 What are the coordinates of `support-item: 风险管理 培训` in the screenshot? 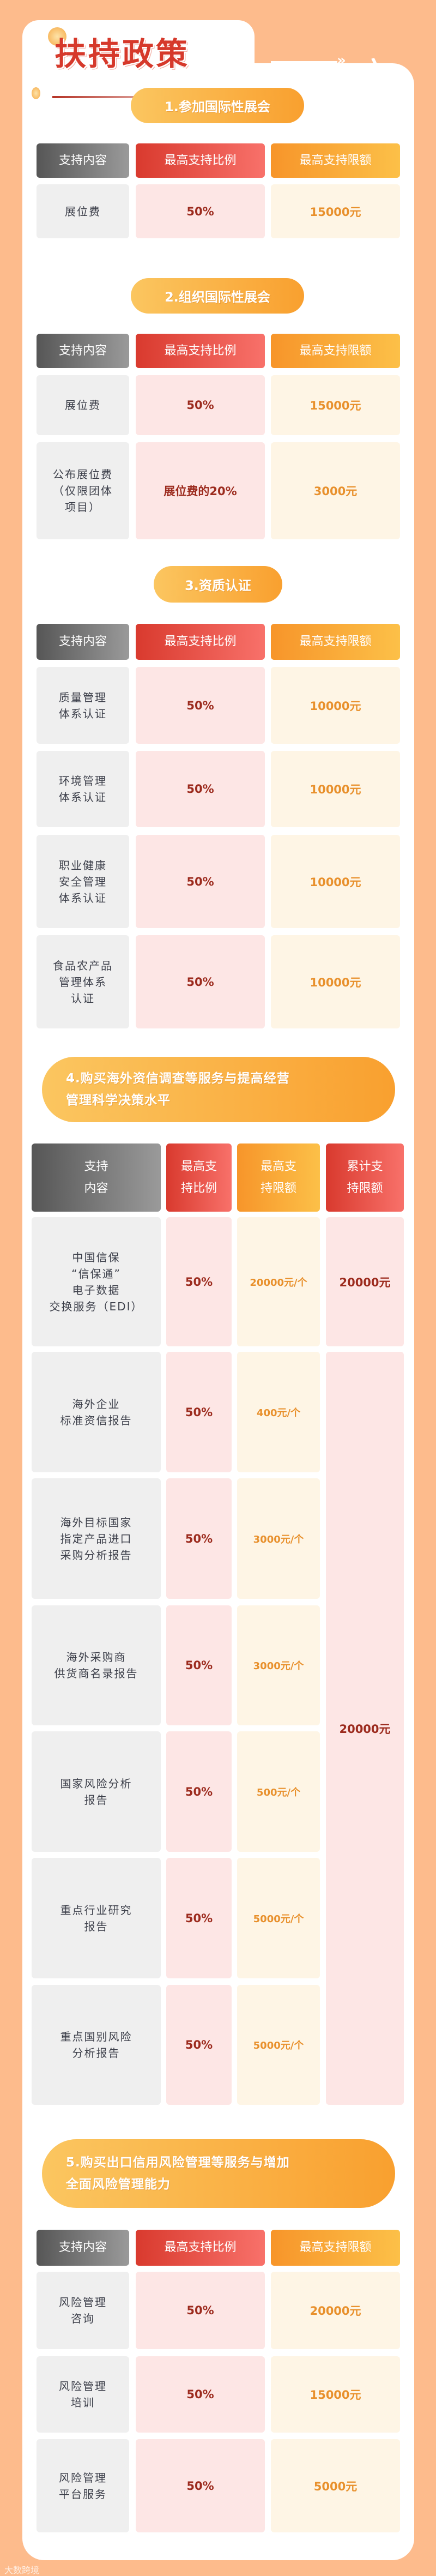 It's located at (83, 2394).